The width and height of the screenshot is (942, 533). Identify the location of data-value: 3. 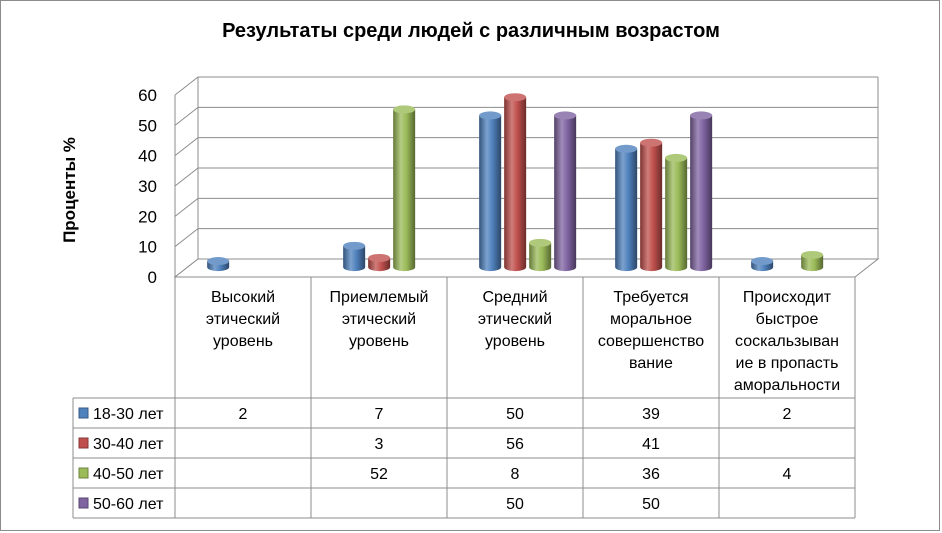
(379, 444).